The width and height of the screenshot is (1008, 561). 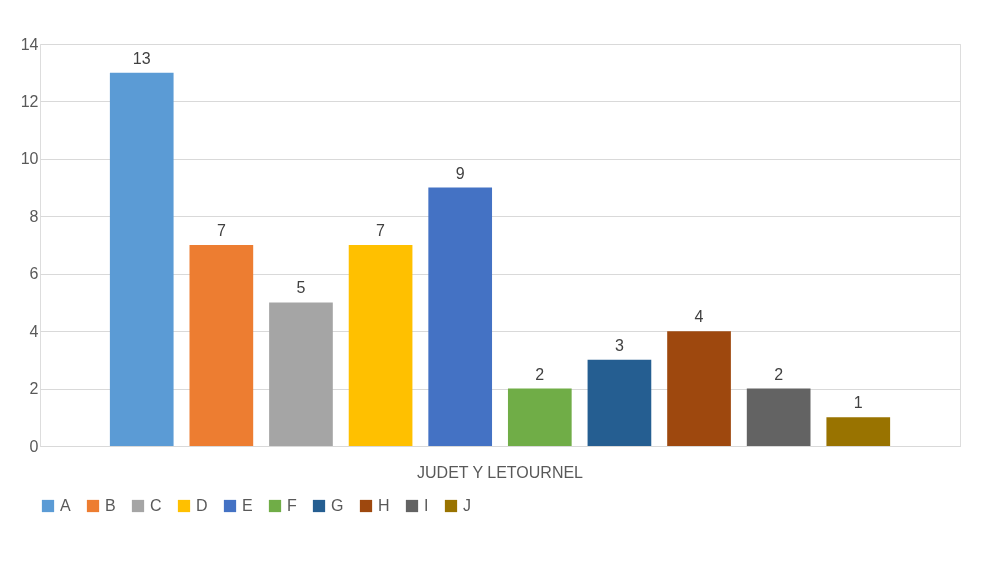 I want to click on data-label: 9, so click(x=460, y=173).